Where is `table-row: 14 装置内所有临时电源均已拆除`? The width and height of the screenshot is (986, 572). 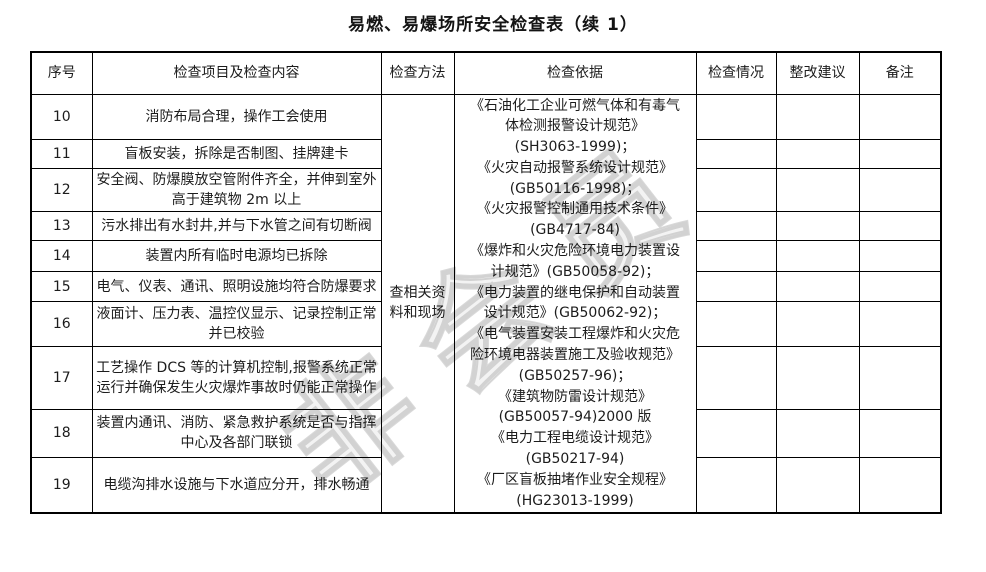 table-row: 14 装置内所有临时电源均已拆除 is located at coordinates (486, 256).